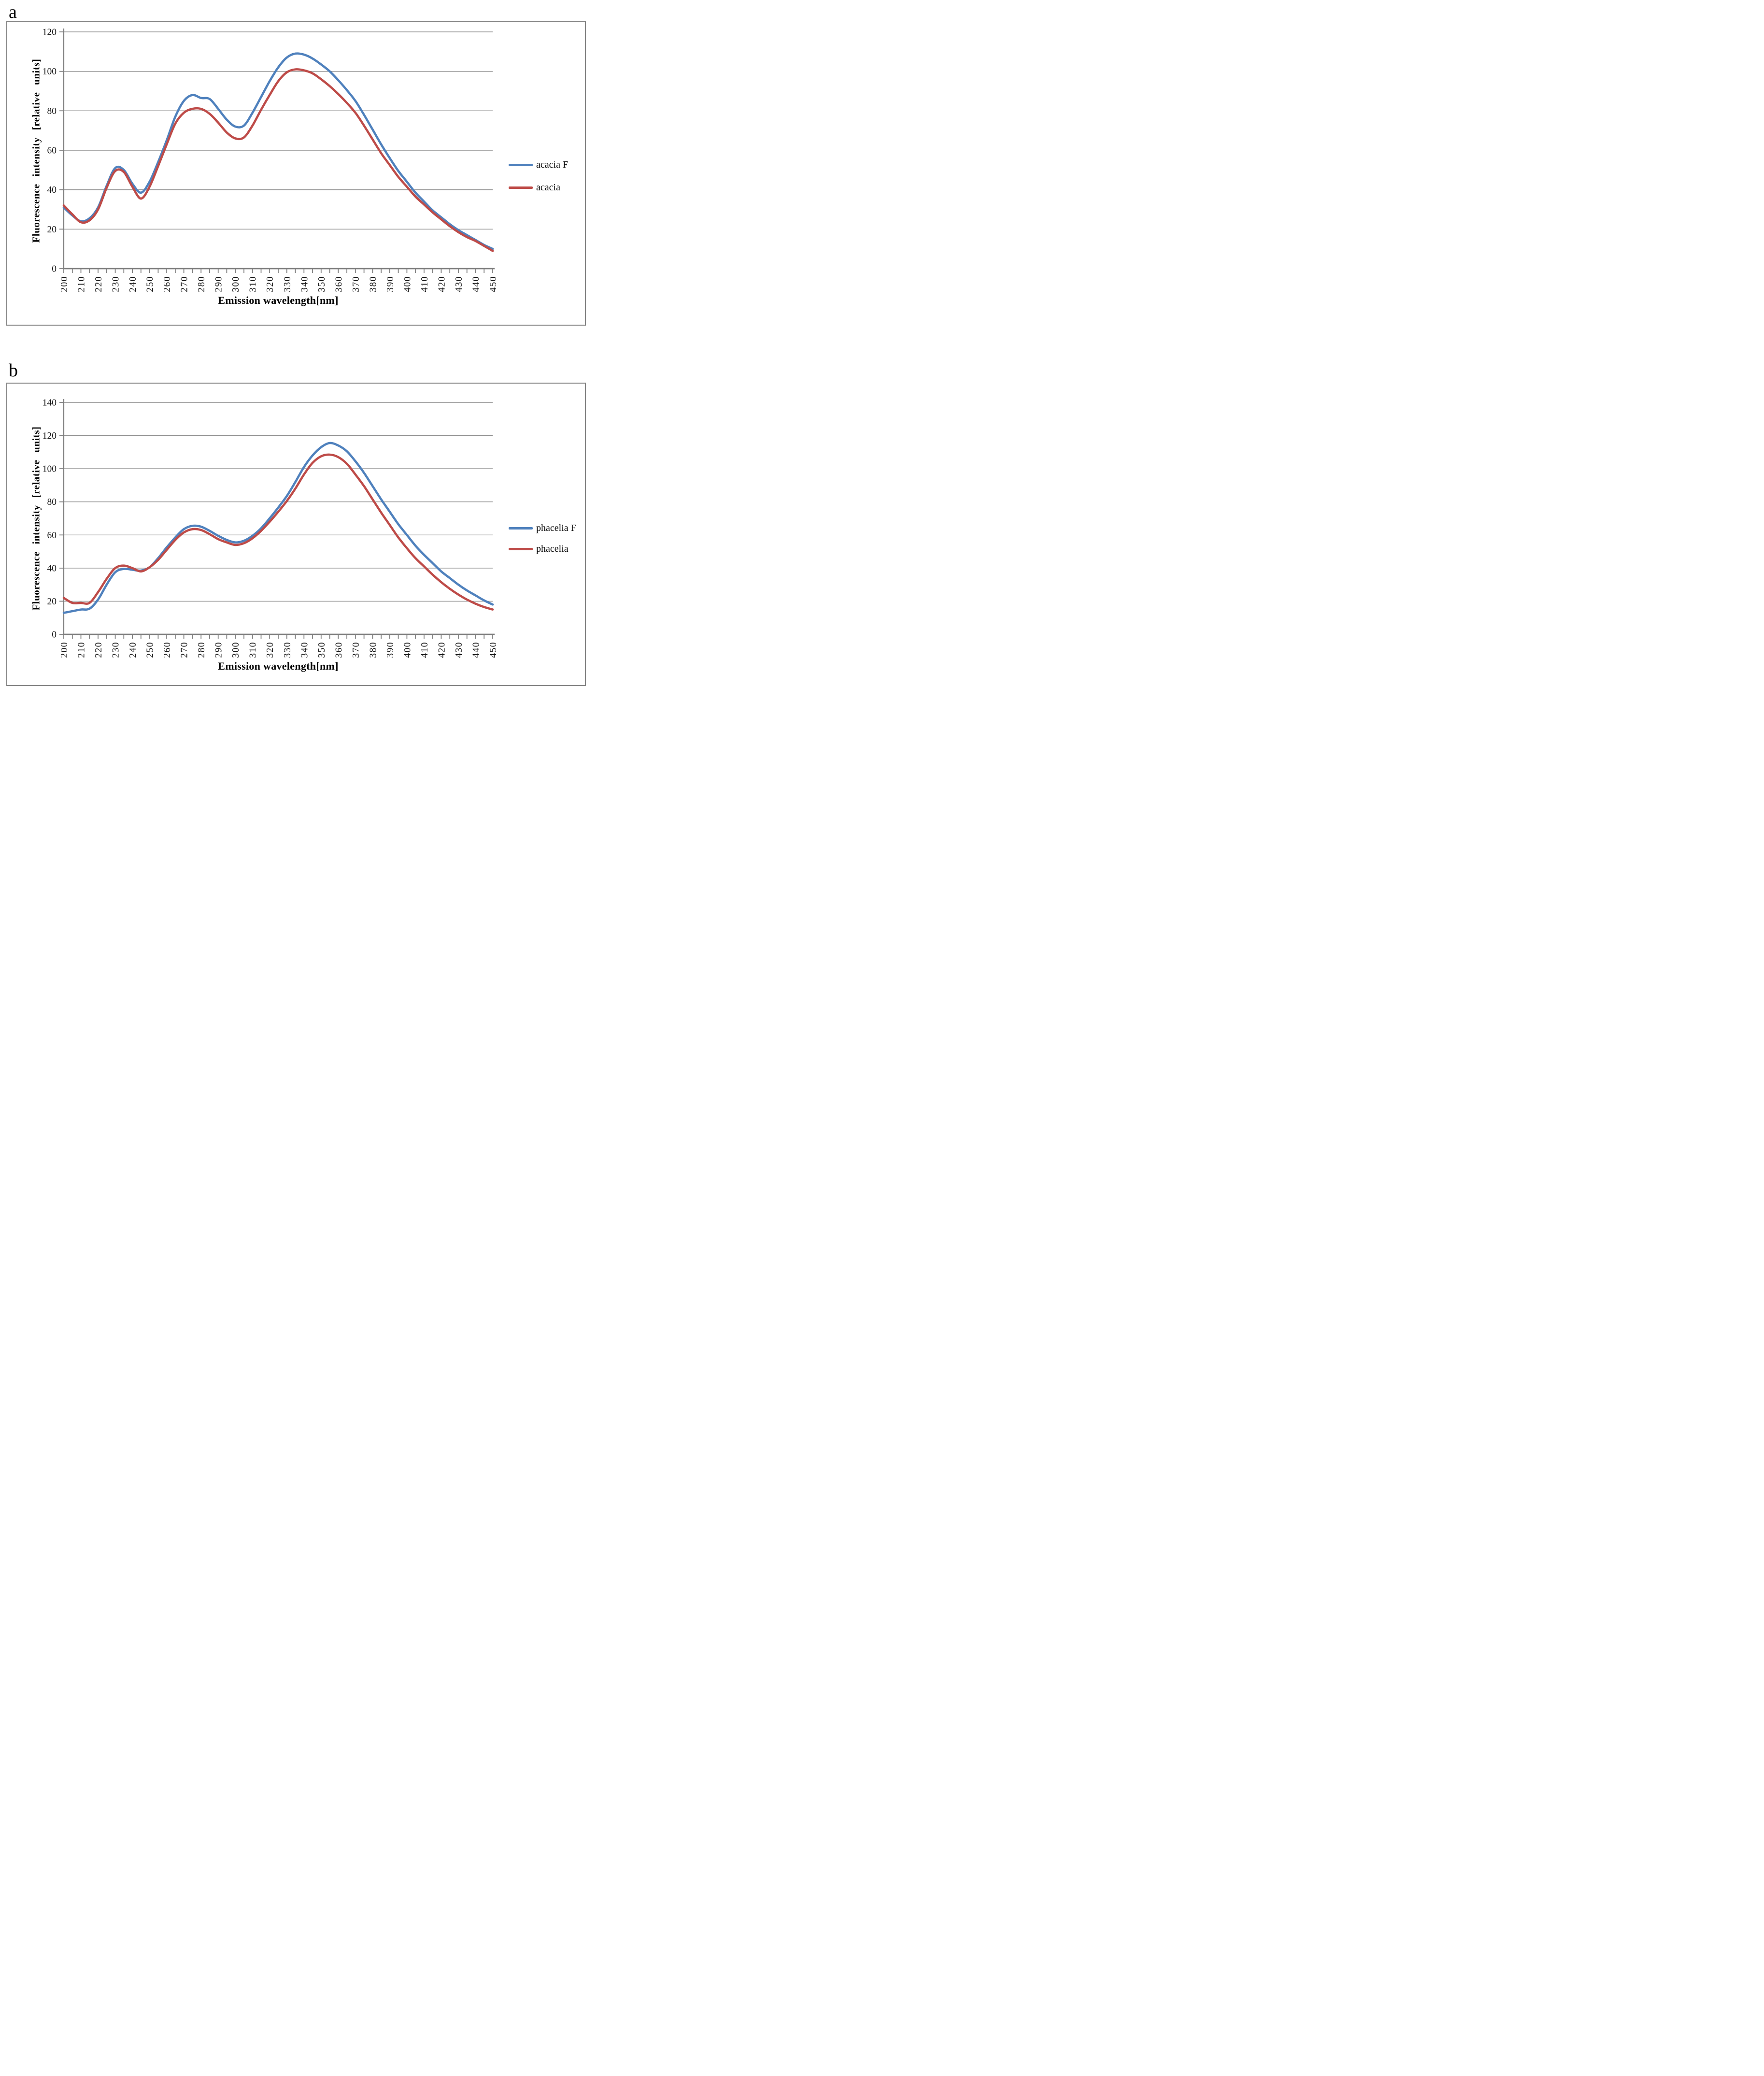 The height and width of the screenshot is (2076, 1764). What do you see at coordinates (521, 164) in the screenshot?
I see `legend-swatch-acacia-F` at bounding box center [521, 164].